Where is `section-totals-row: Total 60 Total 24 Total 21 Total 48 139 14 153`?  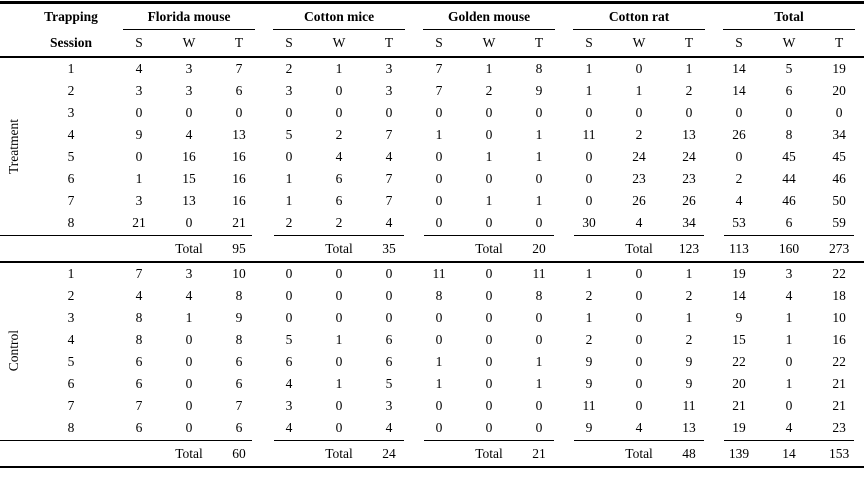 section-totals-row: Total 60 Total 24 Total 21 Total 48 139 14 153 is located at coordinates (432, 455).